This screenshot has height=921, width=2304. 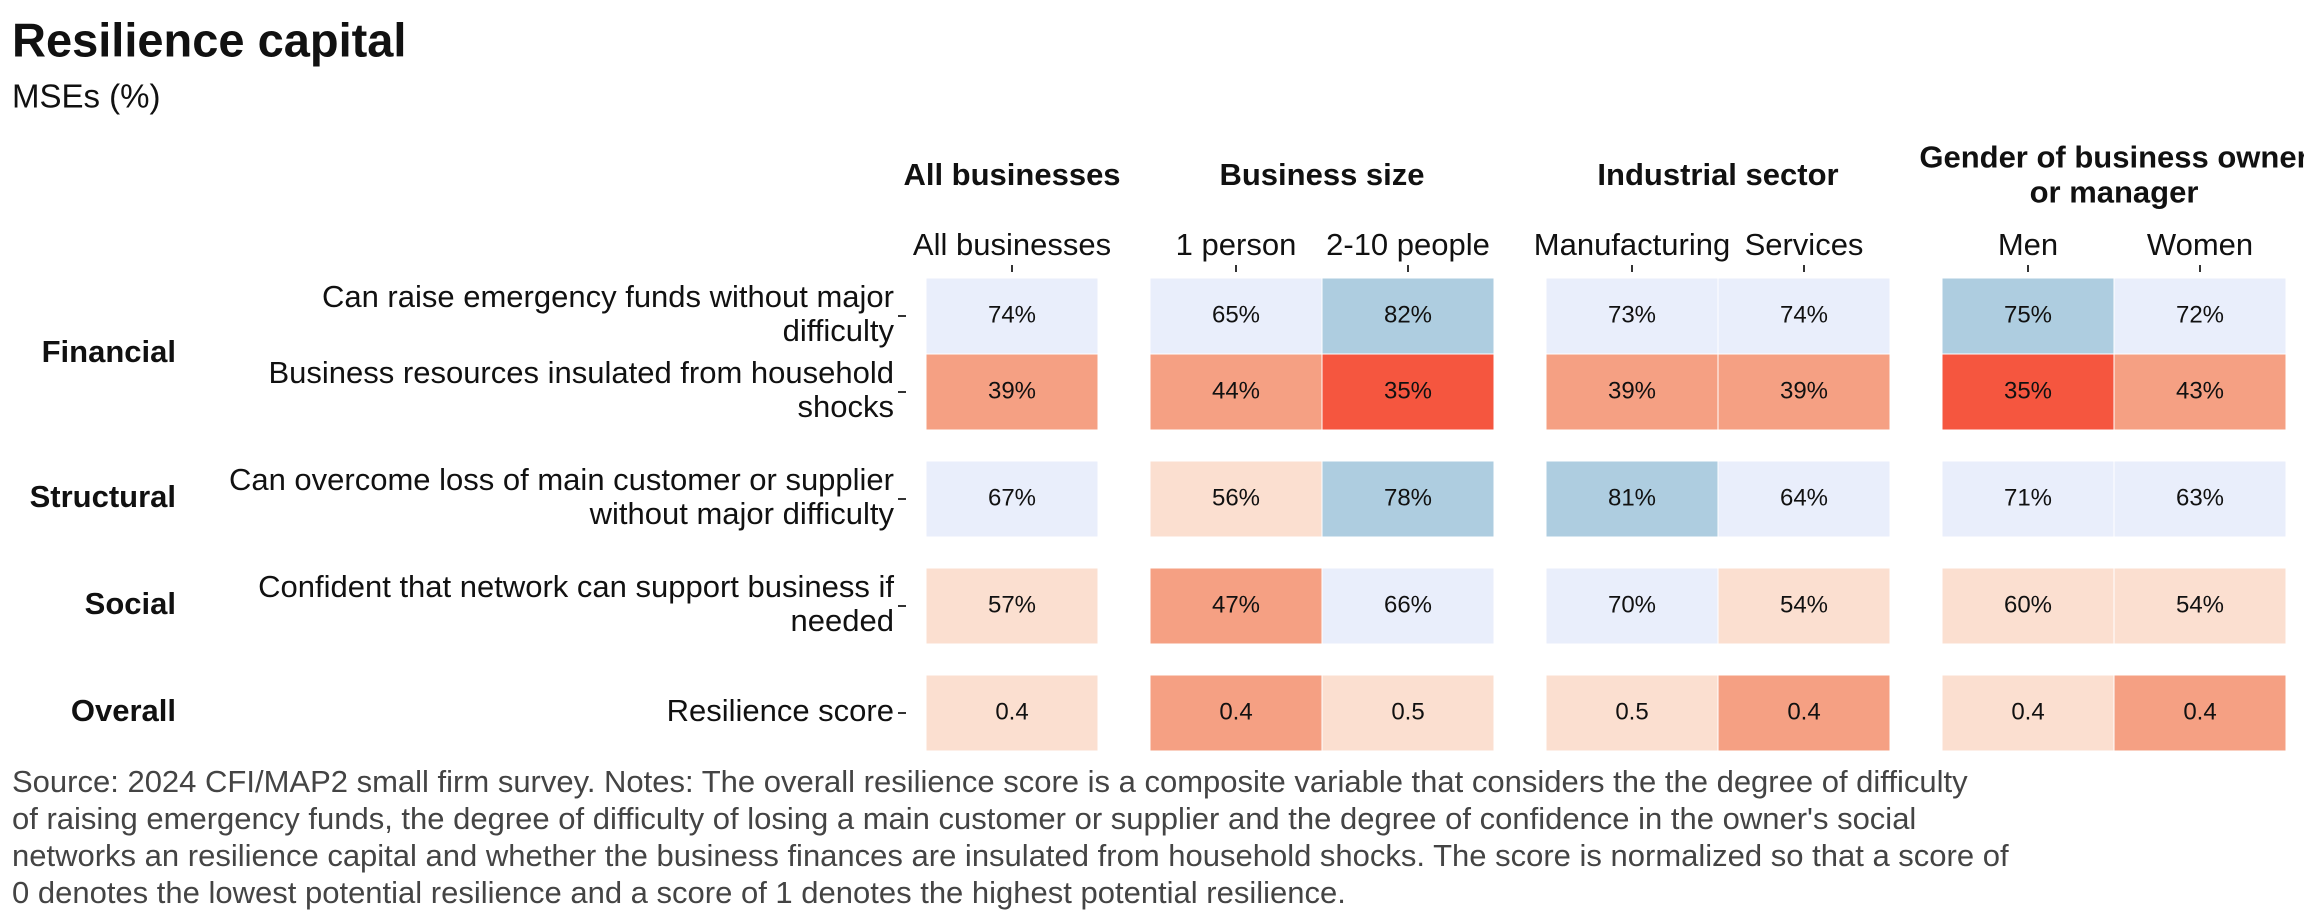 I want to click on cell-label: 82%, so click(x=1408, y=314).